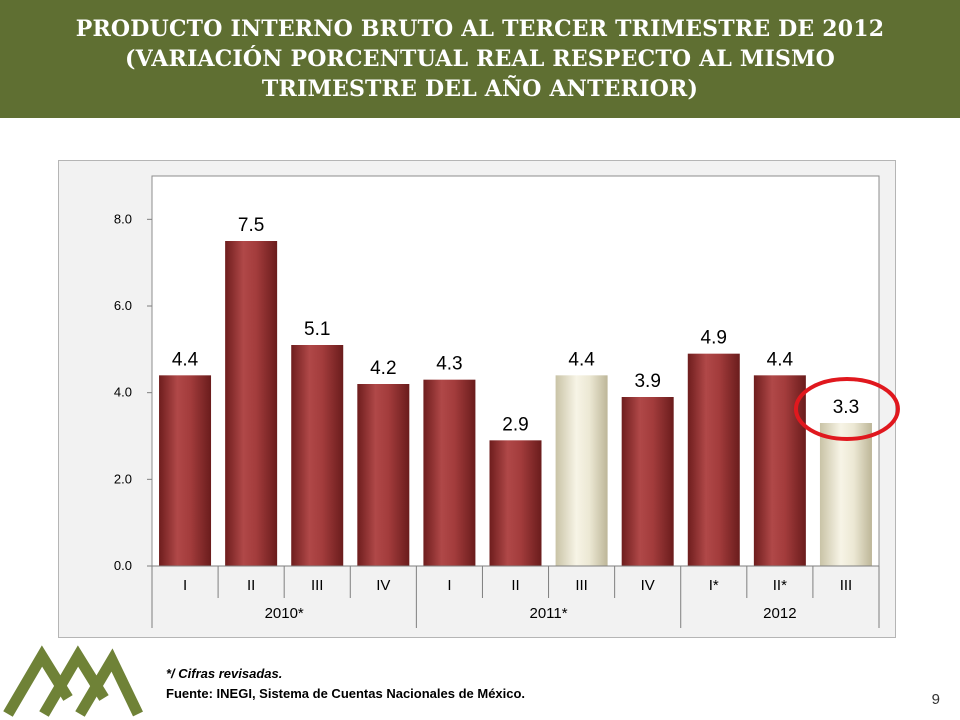 This screenshot has height=720, width=960. I want to click on y-tick-label: 4.0, so click(123, 392).